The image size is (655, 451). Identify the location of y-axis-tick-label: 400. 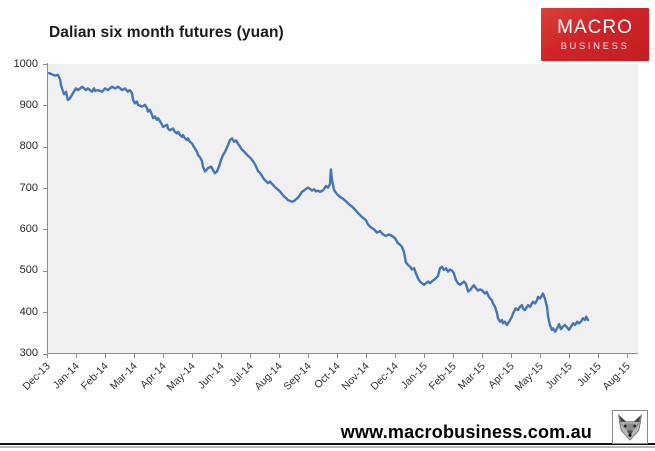
(28, 311).